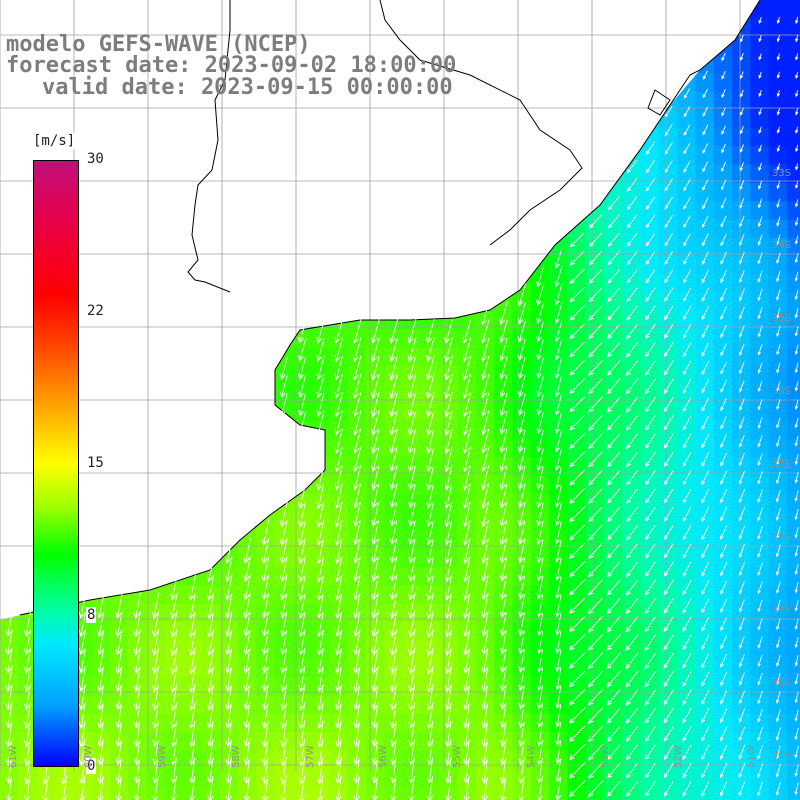 The width and height of the screenshot is (800, 800). What do you see at coordinates (678, 756) in the screenshot?
I see `lon-label-52w: 52W` at bounding box center [678, 756].